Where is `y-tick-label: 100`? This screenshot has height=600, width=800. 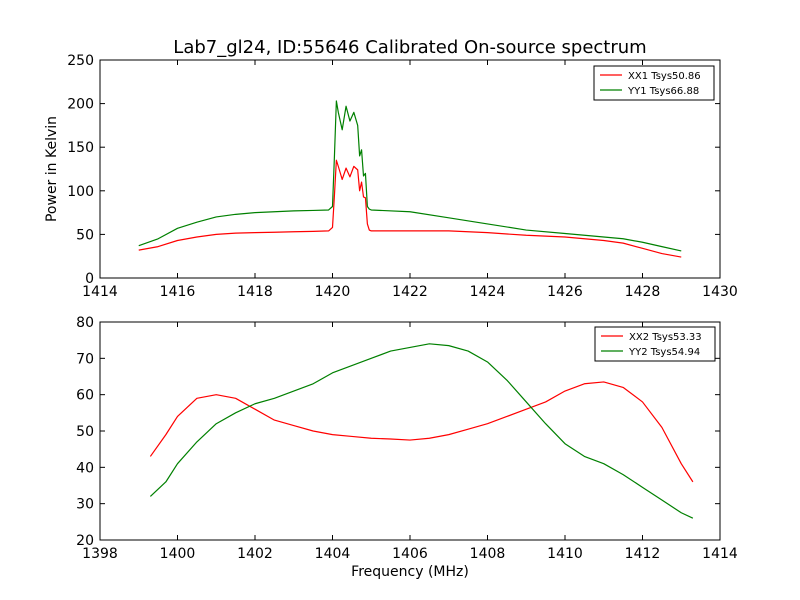
y-tick-label: 100 is located at coordinates (80, 192).